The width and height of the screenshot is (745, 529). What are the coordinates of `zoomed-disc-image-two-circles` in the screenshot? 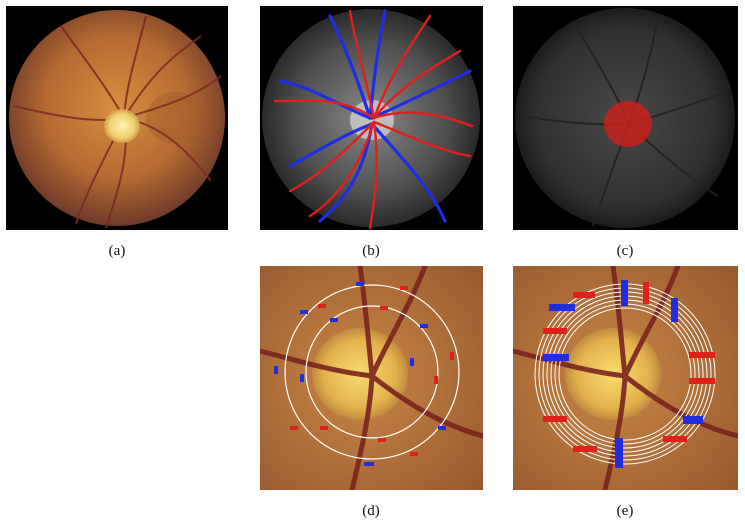 It's located at (371, 378).